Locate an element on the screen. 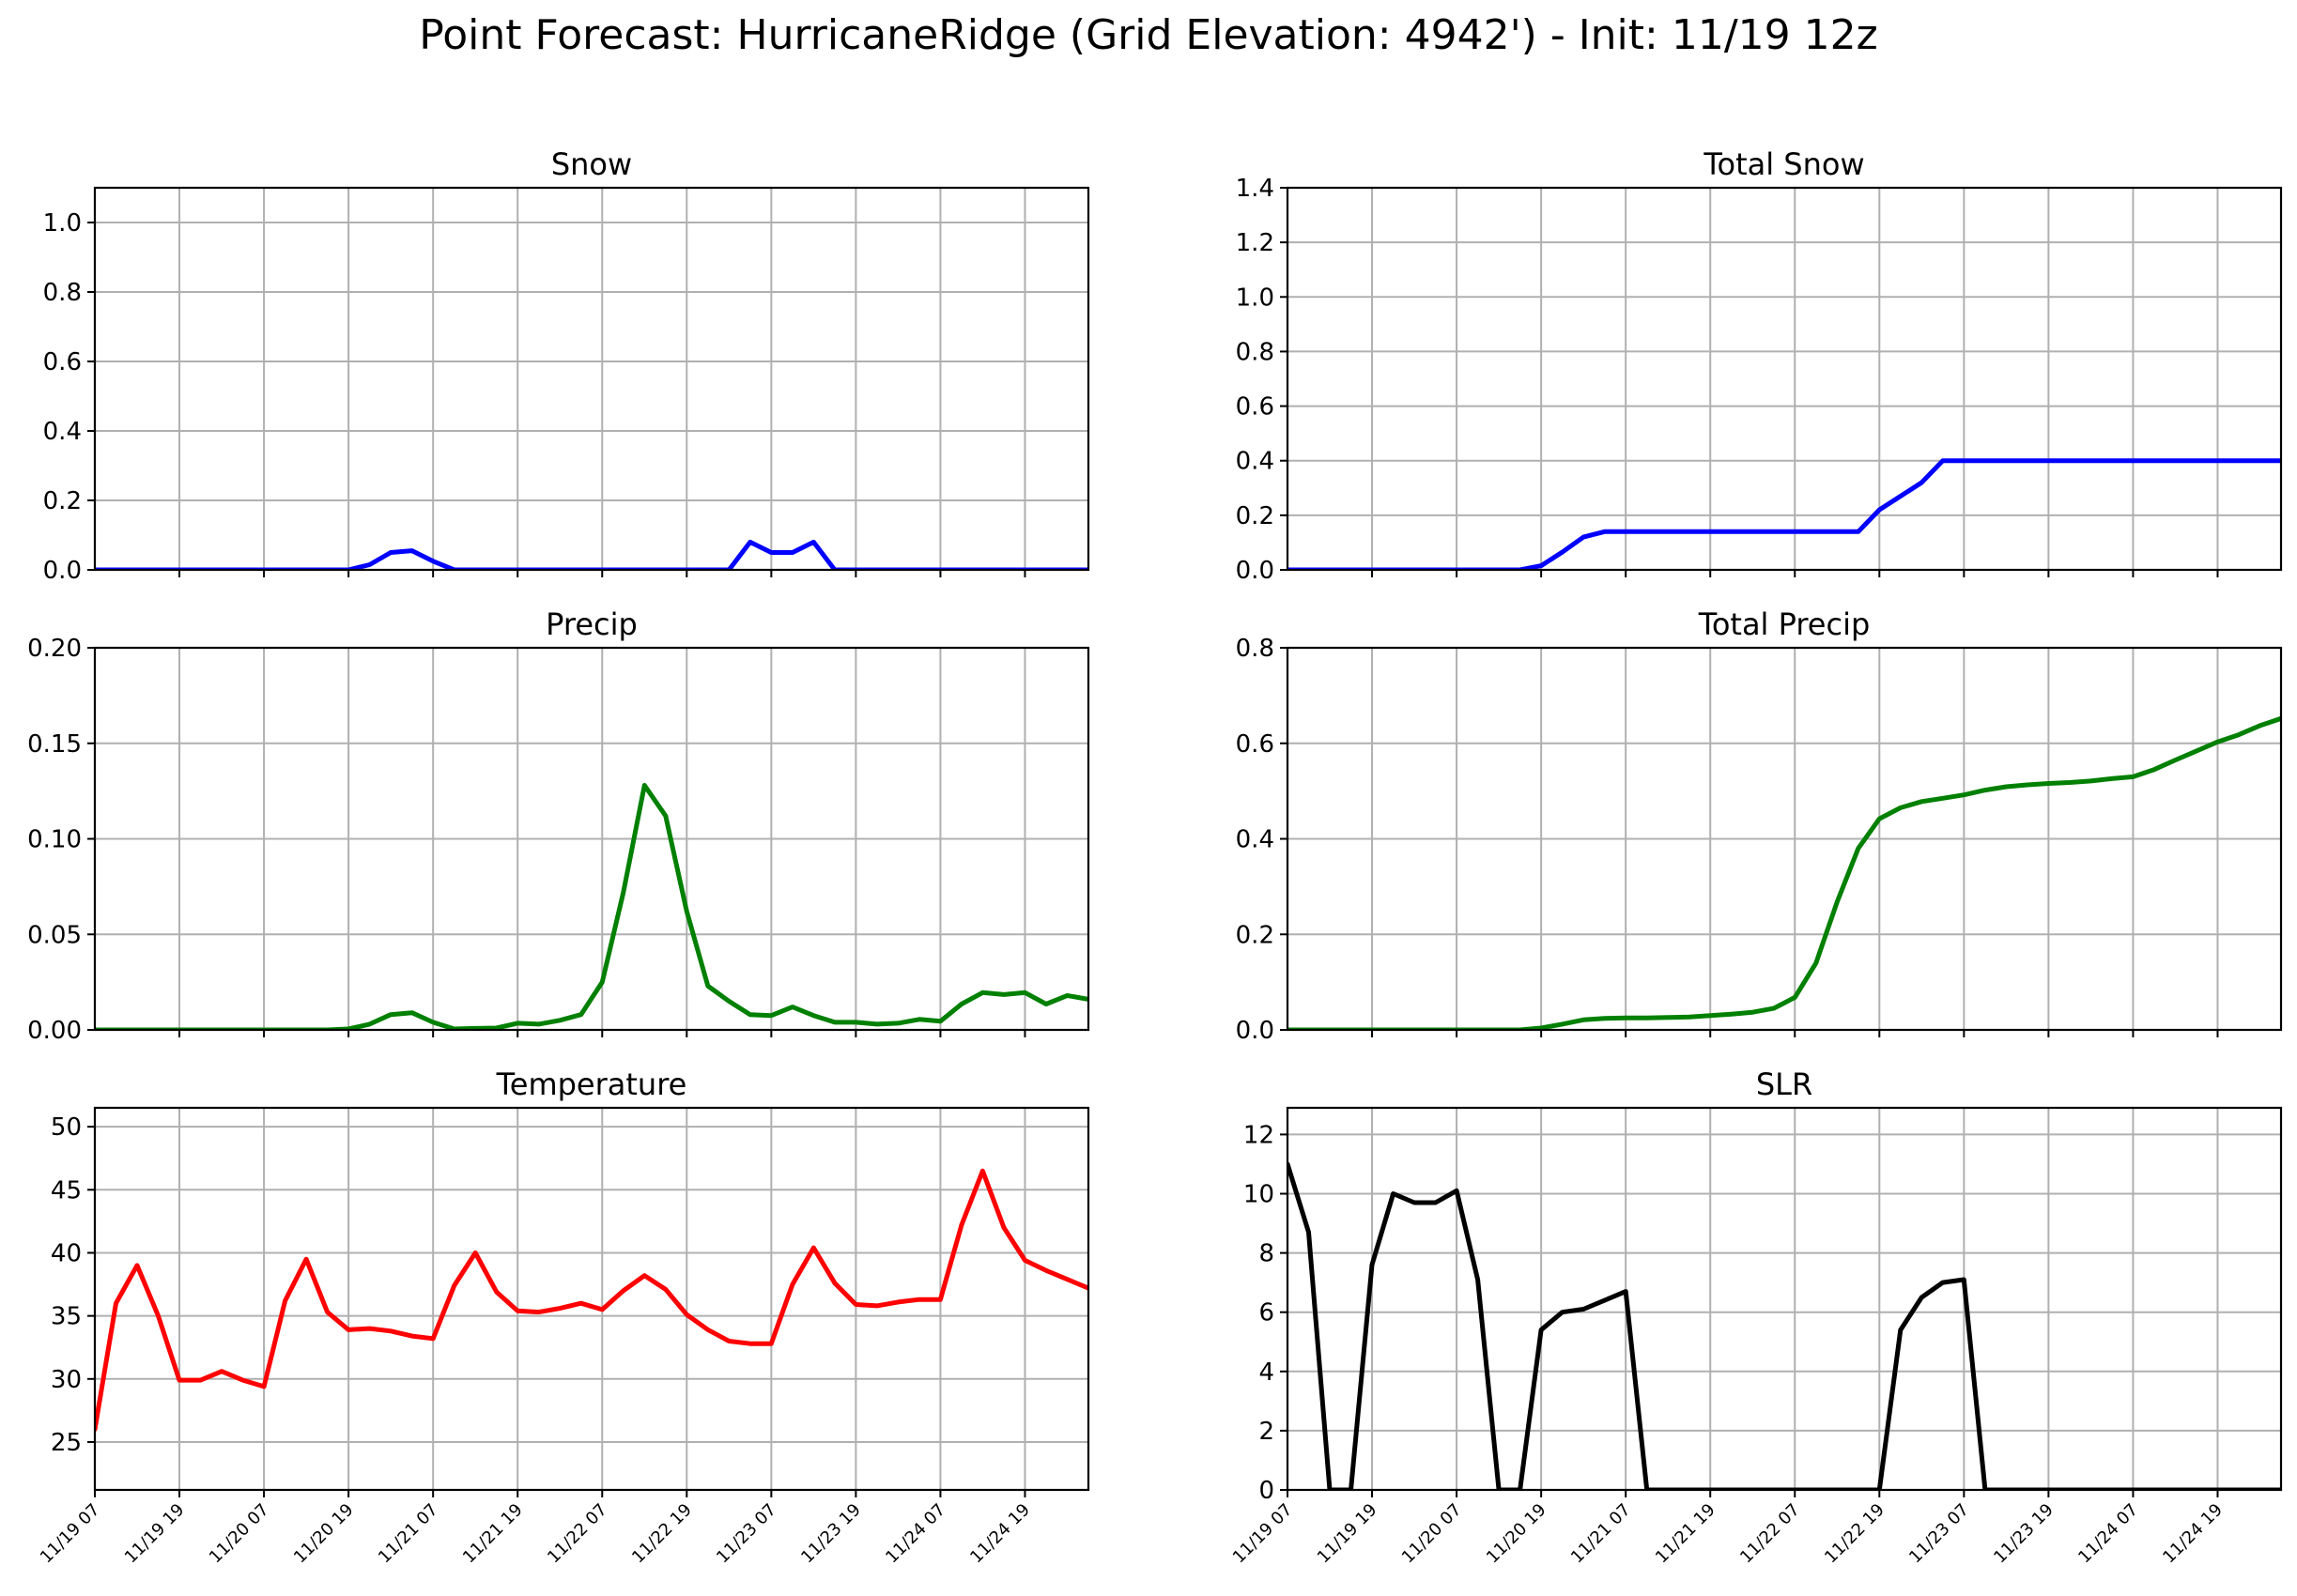 The image size is (2297, 1596). y-tick-label: 0.00 is located at coordinates (54, 1031).